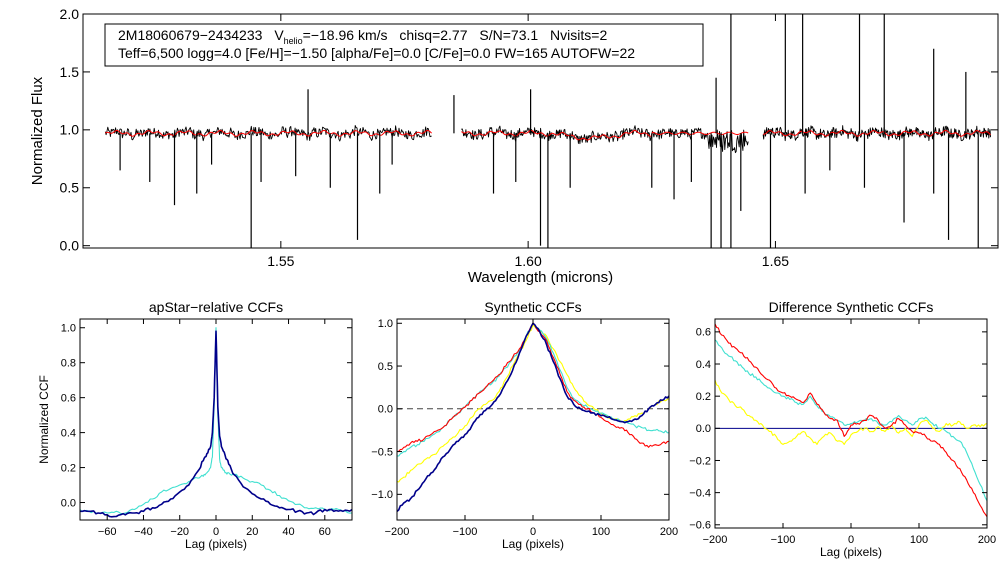 This screenshot has width=1008, height=581. Describe the element at coordinates (715, 540) in the screenshot. I see `difference_ccf-xtick-label: −200` at that location.